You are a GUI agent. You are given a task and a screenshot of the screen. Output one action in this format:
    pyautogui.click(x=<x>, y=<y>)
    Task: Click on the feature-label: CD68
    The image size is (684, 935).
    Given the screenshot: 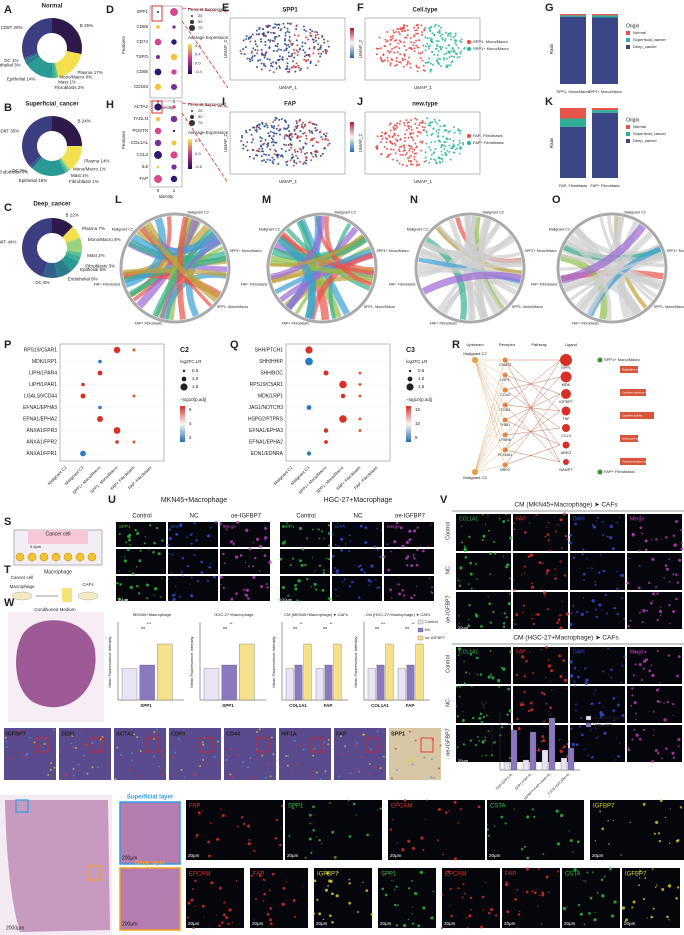 What is the action you would take?
    pyautogui.click(x=142, y=26)
    